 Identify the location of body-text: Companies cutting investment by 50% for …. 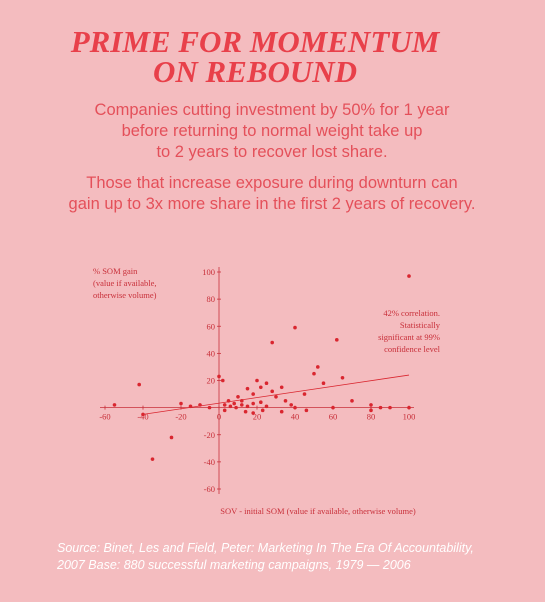
(272, 110).